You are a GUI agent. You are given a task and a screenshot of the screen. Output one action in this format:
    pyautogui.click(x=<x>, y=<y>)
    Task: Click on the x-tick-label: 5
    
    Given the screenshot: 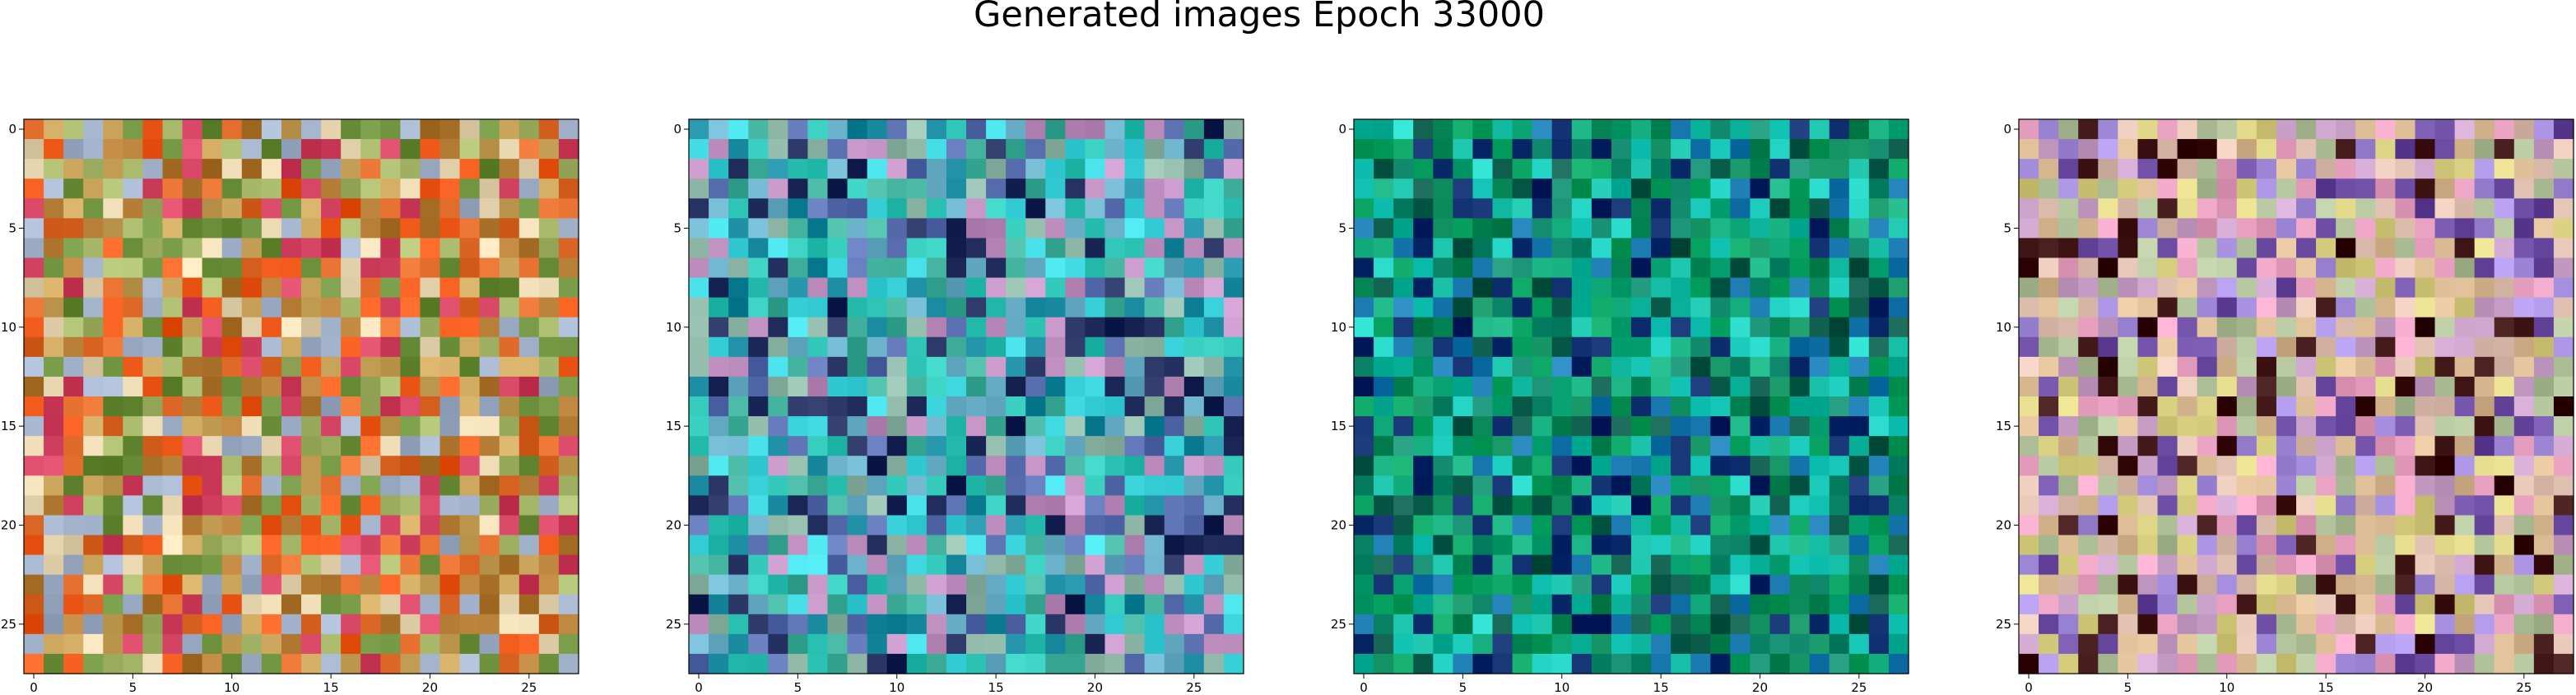 What is the action you would take?
    pyautogui.click(x=1463, y=687)
    